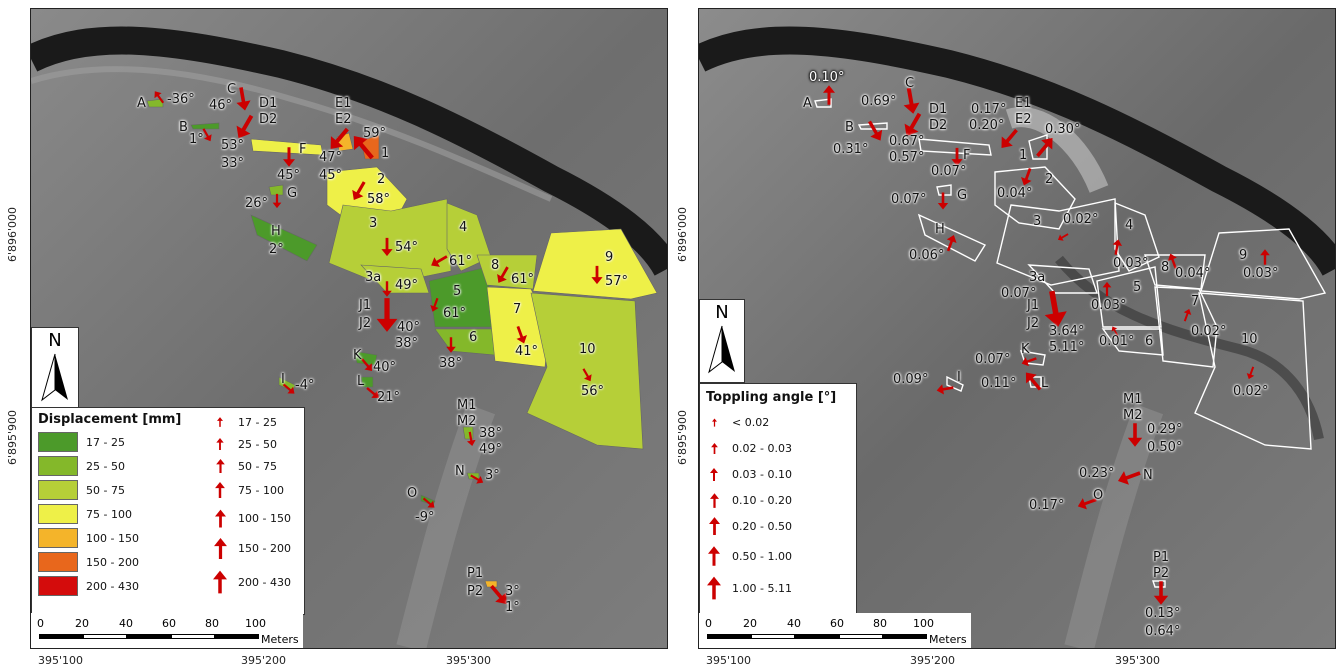 The height and width of the screenshot is (670, 1338). What do you see at coordinates (283, 379) in the screenshot?
I see `label-I: I` at bounding box center [283, 379].